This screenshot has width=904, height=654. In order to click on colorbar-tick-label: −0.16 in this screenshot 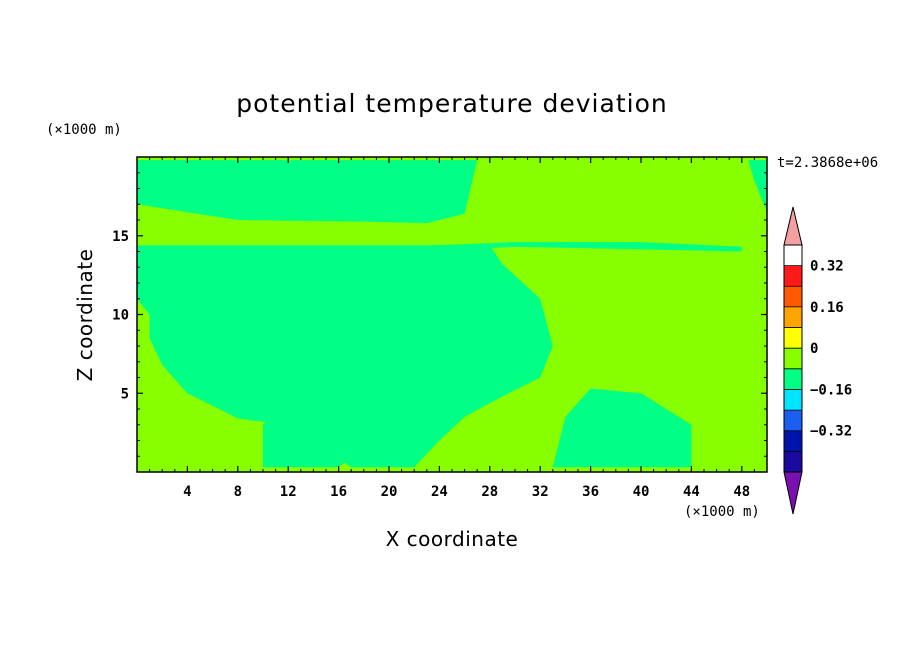, I will do `click(831, 390)`.